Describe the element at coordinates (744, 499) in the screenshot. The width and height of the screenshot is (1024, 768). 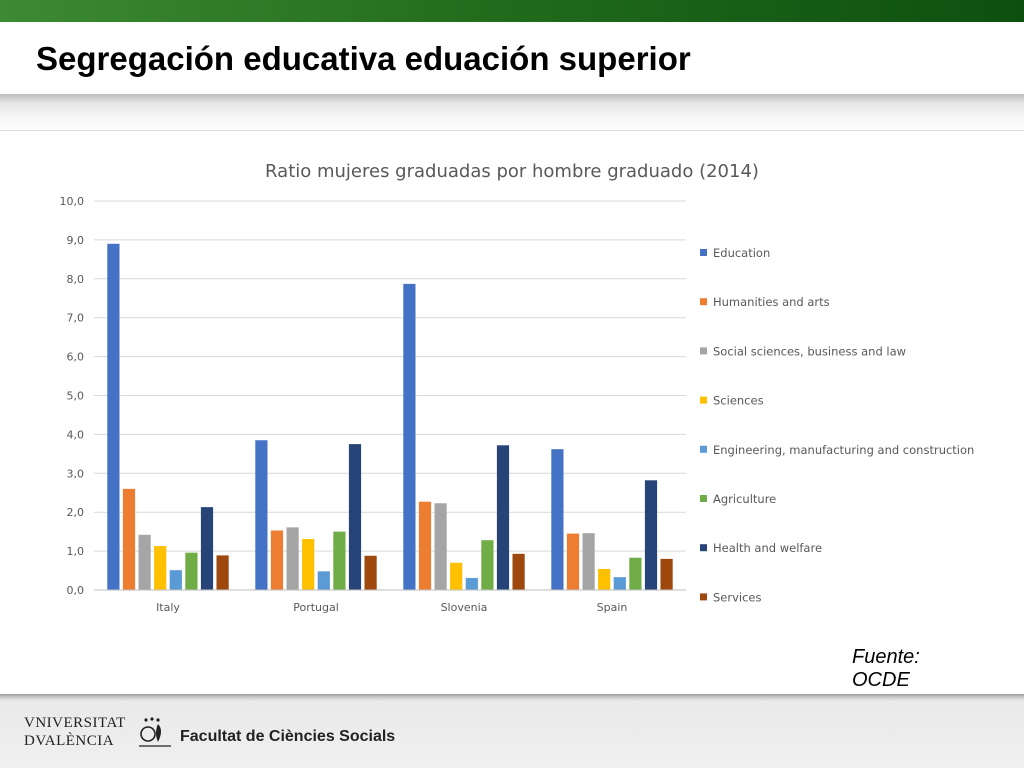
I see `legend-label: Agriculture` at that location.